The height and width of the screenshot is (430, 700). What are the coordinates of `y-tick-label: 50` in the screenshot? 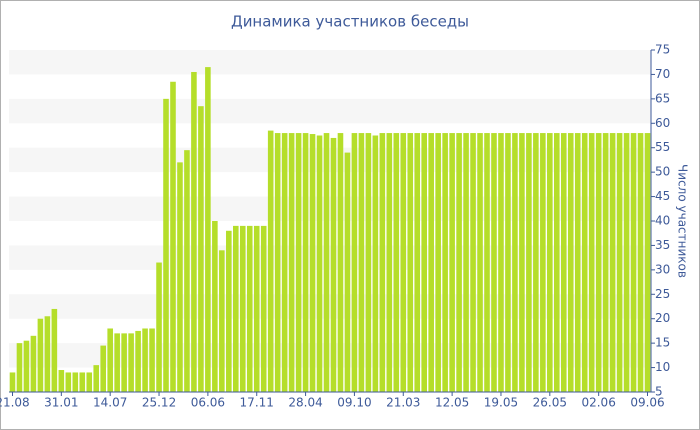 It's located at (662, 172).